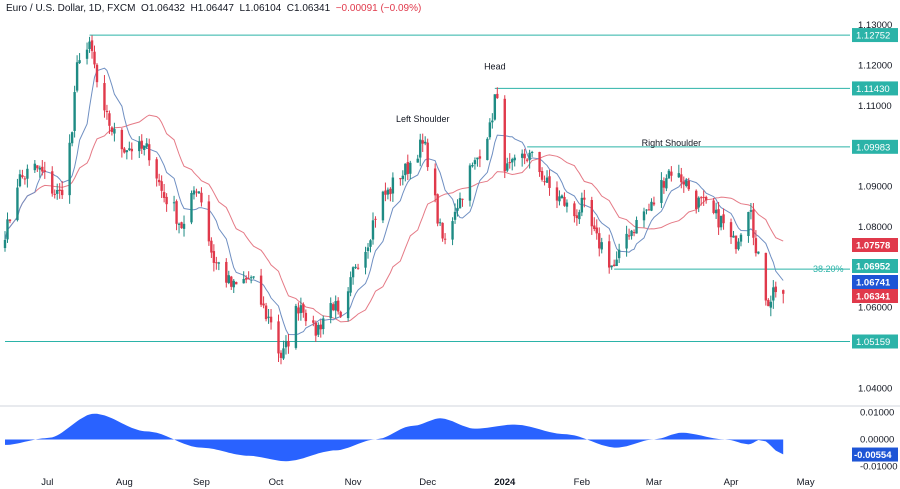 The height and width of the screenshot is (489, 900). I want to click on oscillator-tick-label: 0.00000, so click(877, 440).